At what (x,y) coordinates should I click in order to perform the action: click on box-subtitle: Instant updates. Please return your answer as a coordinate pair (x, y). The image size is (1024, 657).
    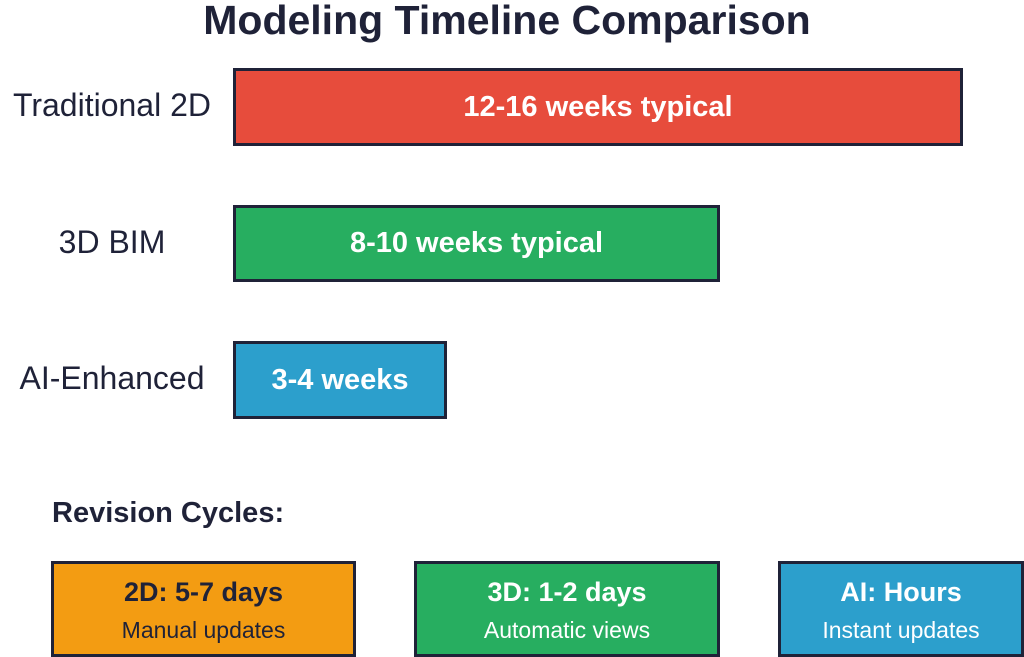
    Looking at the image, I should click on (901, 630).